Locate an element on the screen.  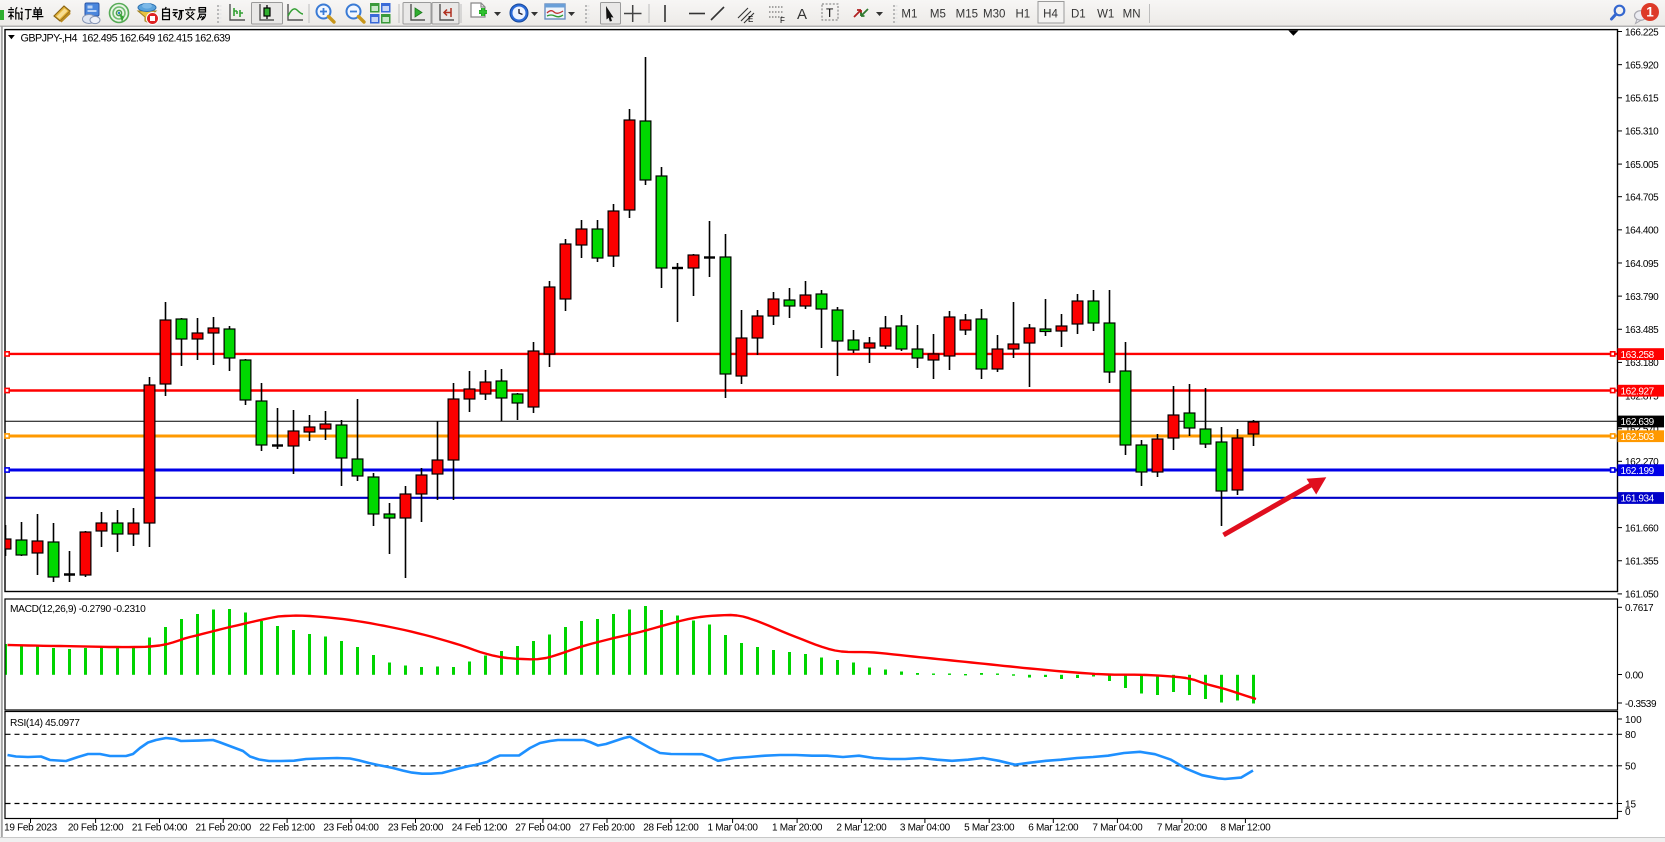
svg-text: 80 is located at coordinates (1631, 735).